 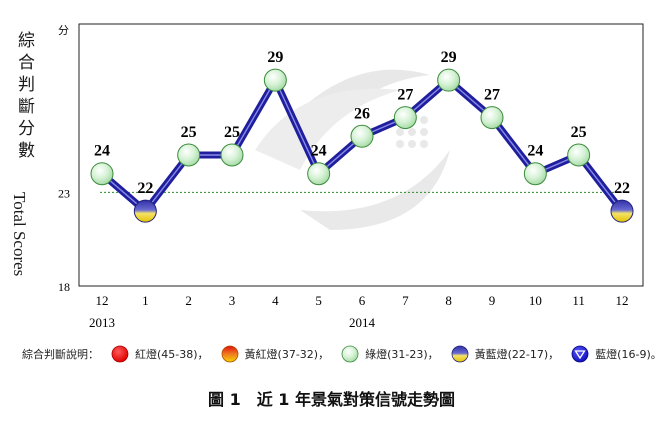 I want to click on y-tick-label: 23, so click(x=64, y=193).